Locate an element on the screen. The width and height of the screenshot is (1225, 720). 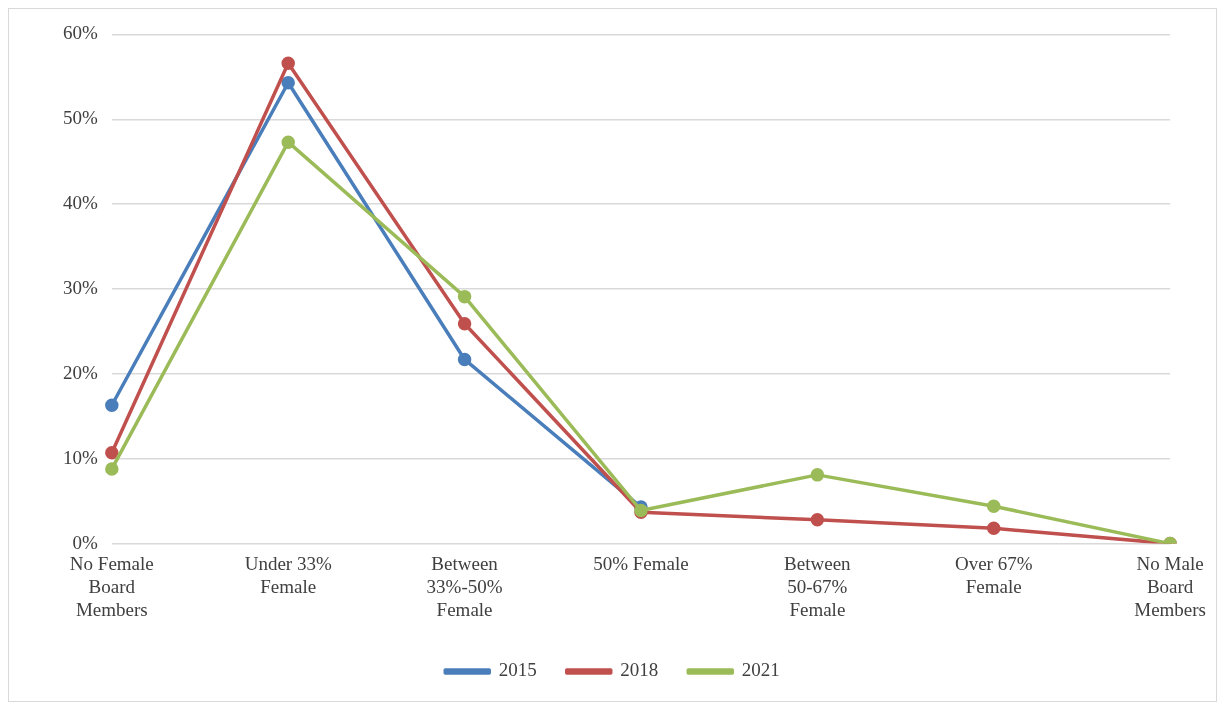
x-tick-label: Over 67% Female is located at coordinates (993, 574).